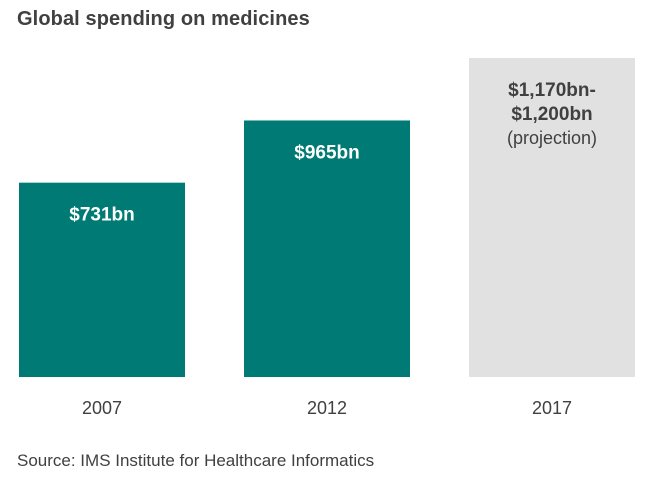  What do you see at coordinates (163, 19) in the screenshot?
I see `chart-title: Global spending on medicines` at bounding box center [163, 19].